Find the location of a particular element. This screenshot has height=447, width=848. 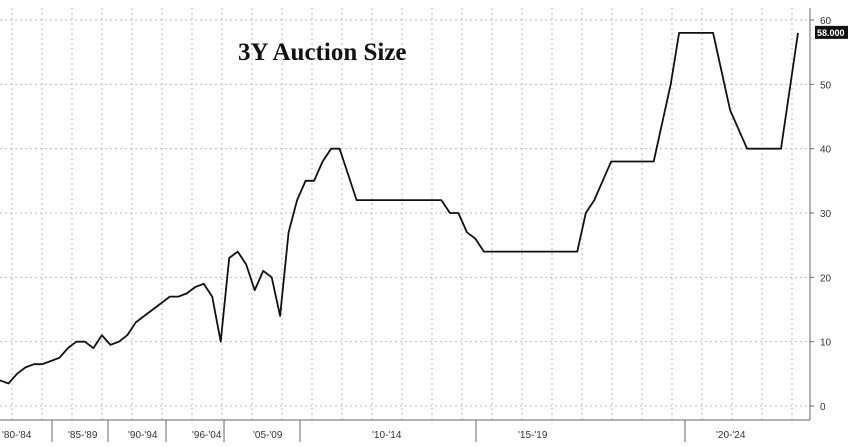

x-tick-label: '15-'19 is located at coordinates (533, 435).